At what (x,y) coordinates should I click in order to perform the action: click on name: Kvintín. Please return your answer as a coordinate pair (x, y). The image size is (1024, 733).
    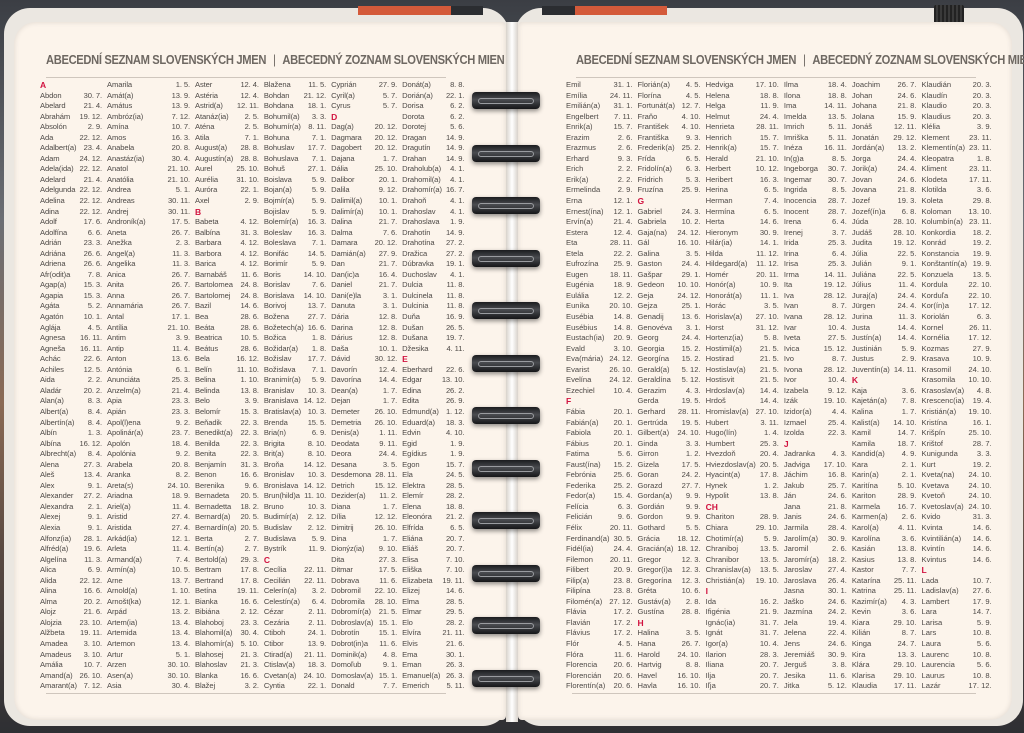
    Looking at the image, I should click on (933, 549).